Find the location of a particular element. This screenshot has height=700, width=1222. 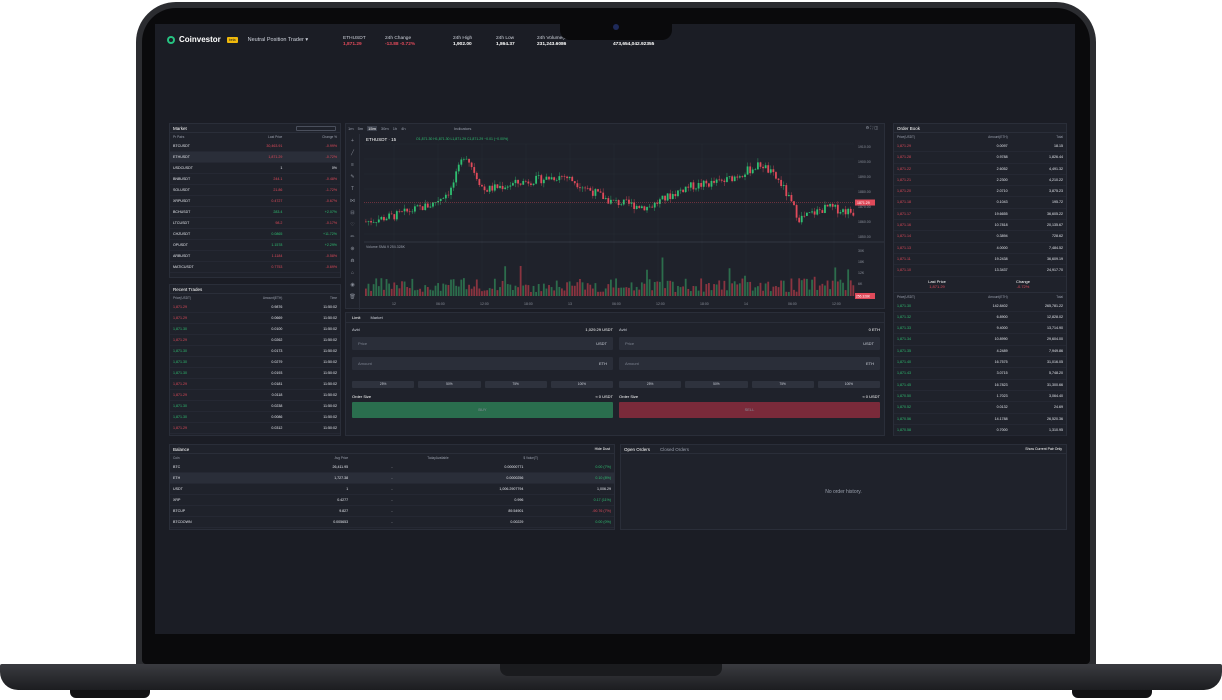

ask-row: 1,871.14 0.3894 728.62 is located at coordinates (980, 237).